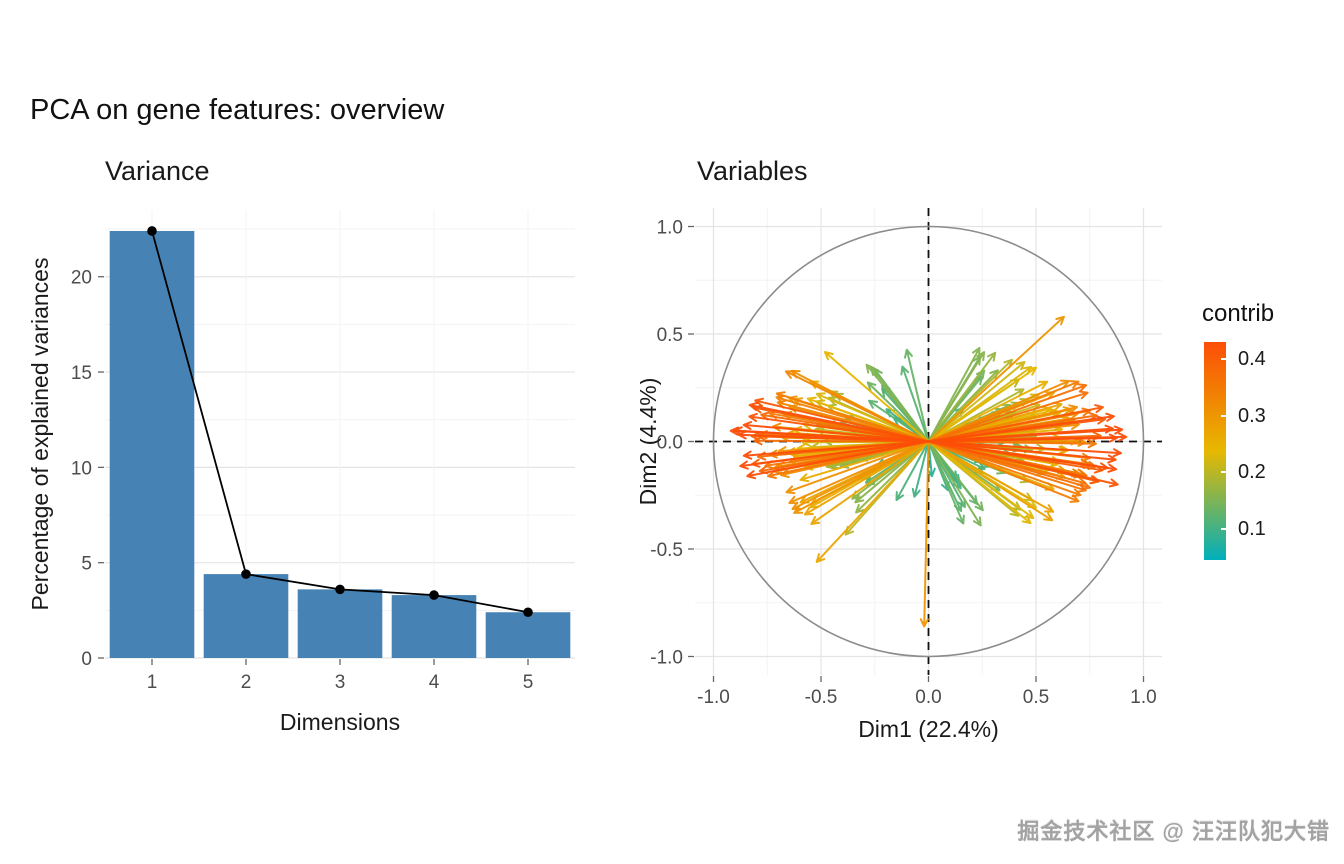 This screenshot has height=864, width=1344. I want to click on svg-text: Dim1 (22.4%), so click(928, 729).